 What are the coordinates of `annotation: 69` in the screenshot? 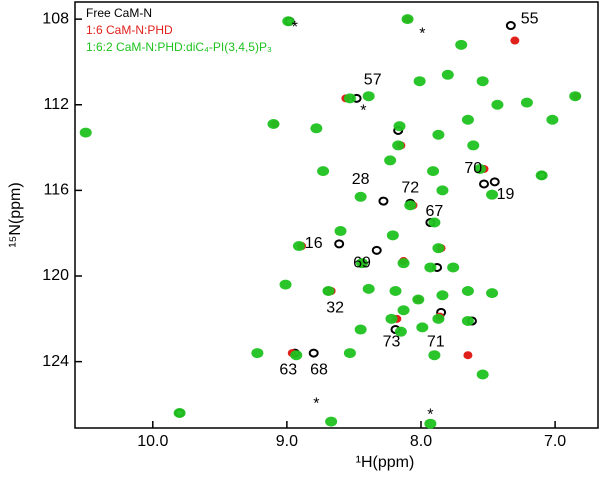 It's located at (362, 262).